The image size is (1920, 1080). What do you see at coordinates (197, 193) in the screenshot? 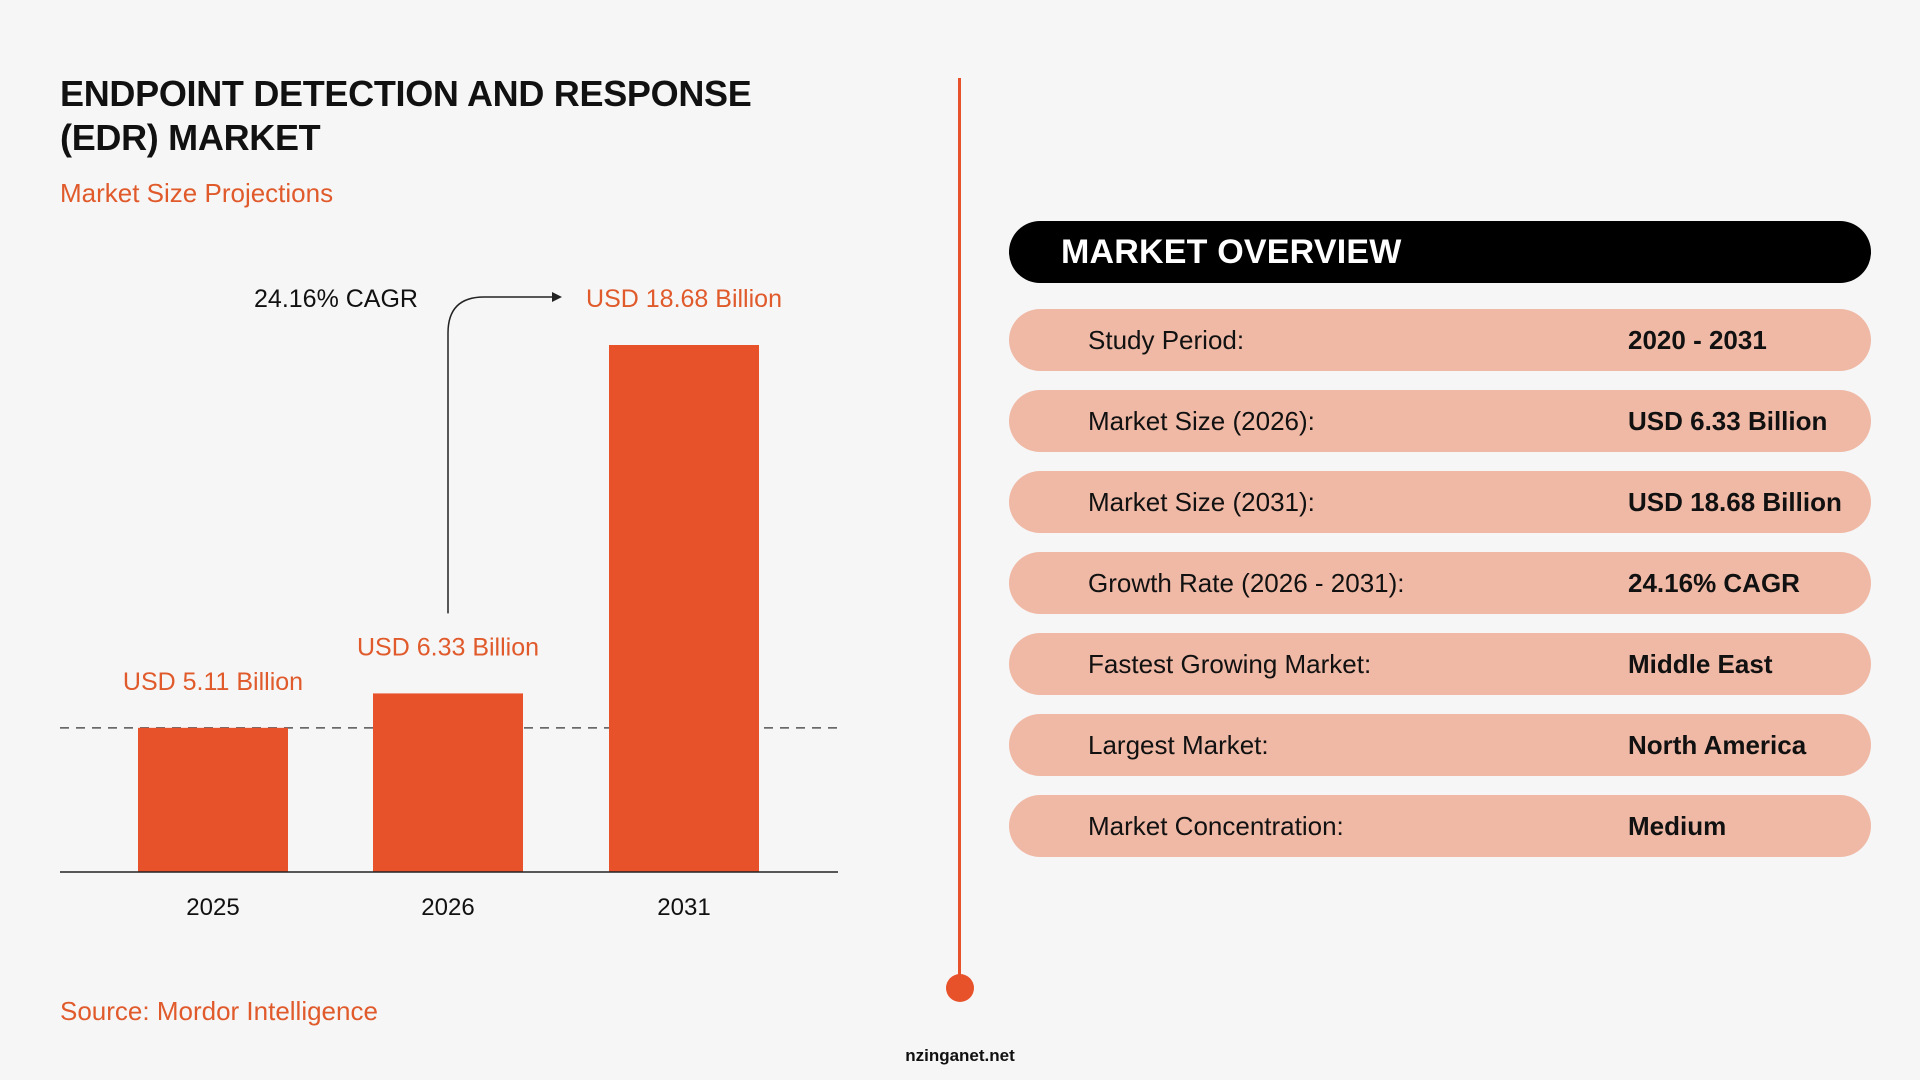
I see `page-subtitle: Market Size Projections` at bounding box center [197, 193].